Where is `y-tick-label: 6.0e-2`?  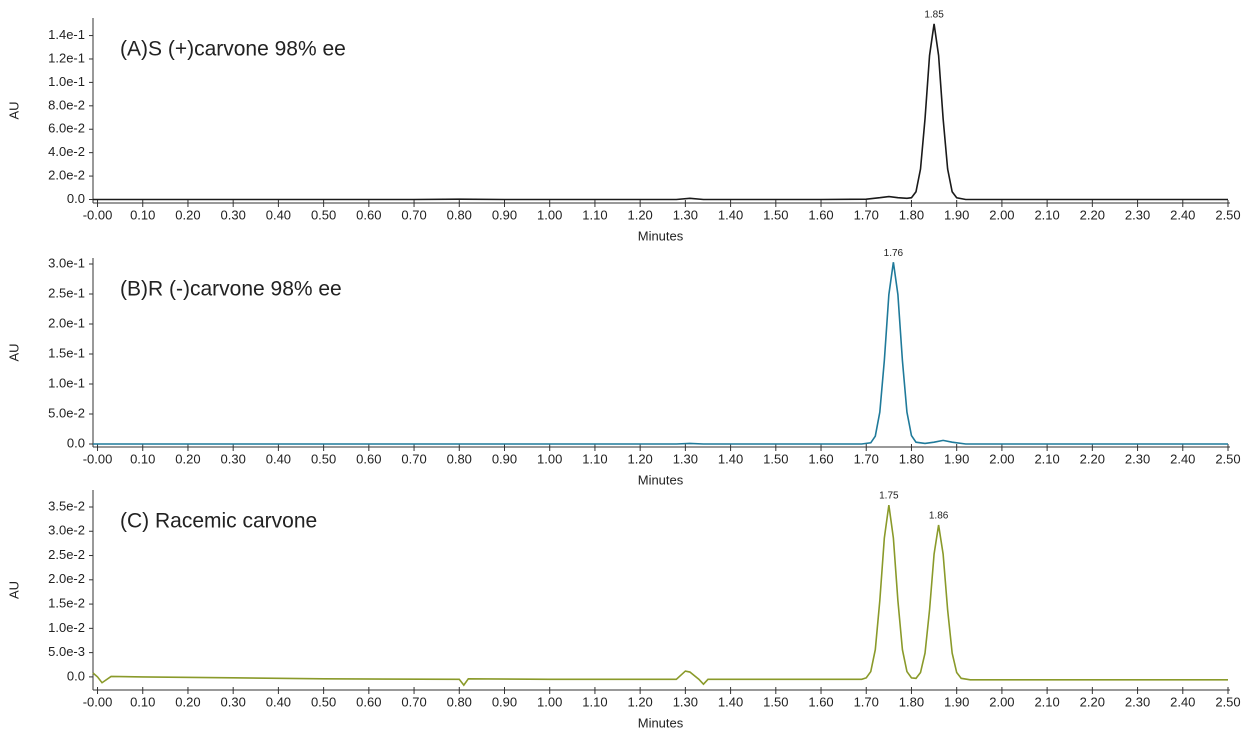 y-tick-label: 6.0e-2 is located at coordinates (66, 128).